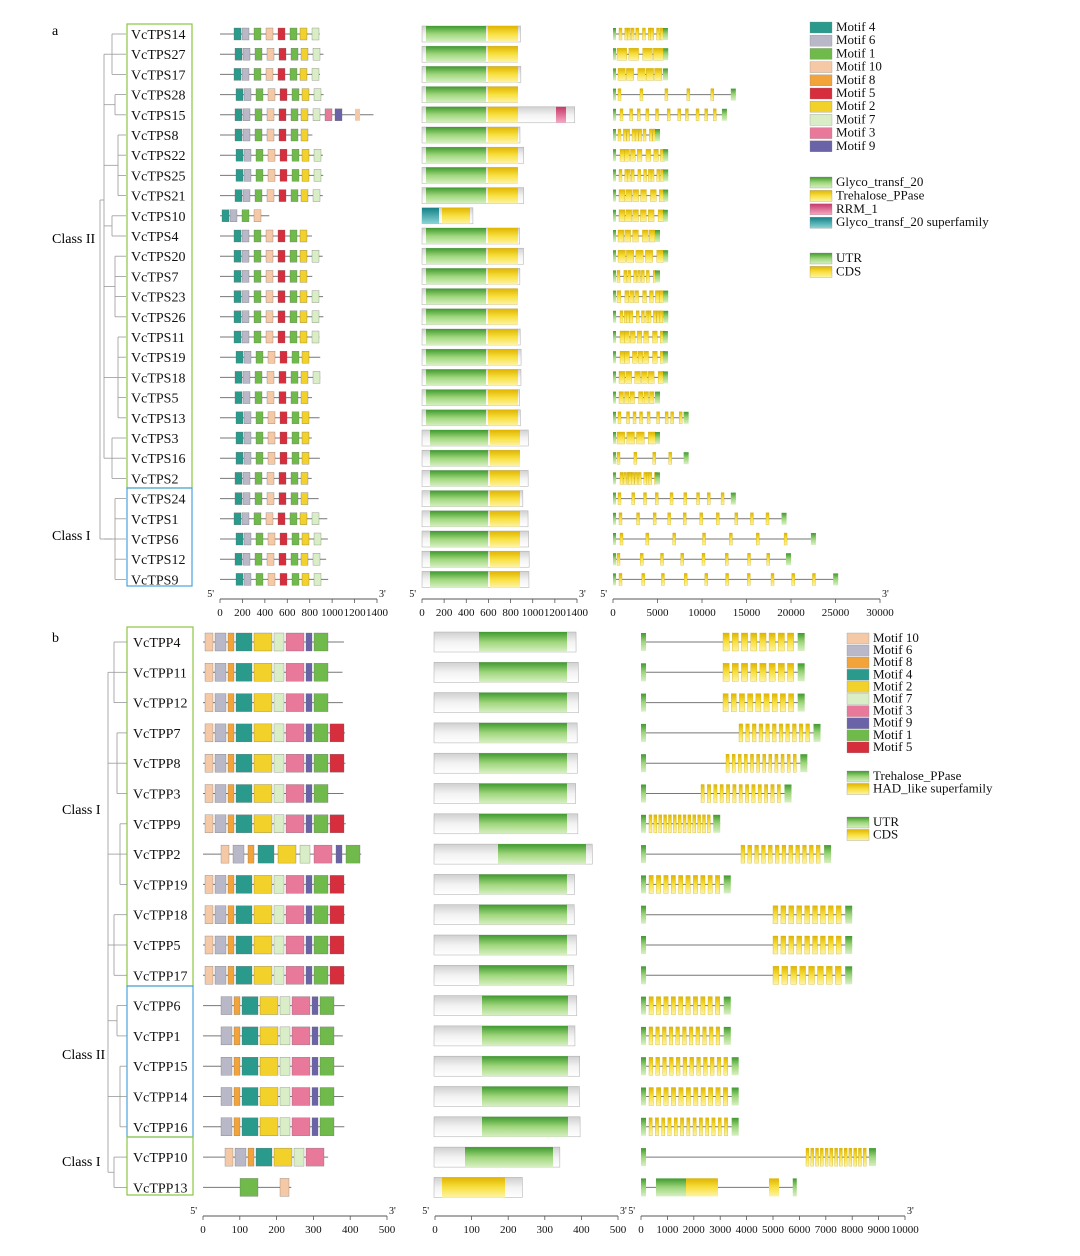  Describe the element at coordinates (154, 580) in the screenshot. I see `gene-name-VcTPS9: VcTPS9` at that location.